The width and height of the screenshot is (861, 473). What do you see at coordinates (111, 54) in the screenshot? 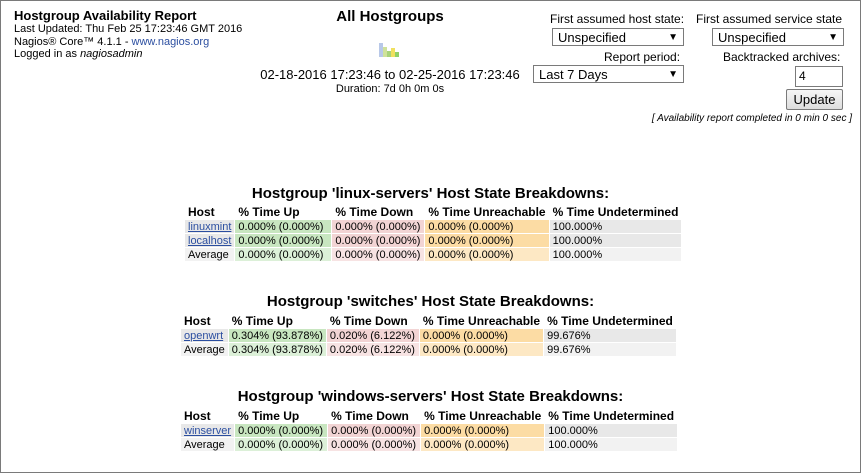
I see `logged-in-user: nagiosadmin` at bounding box center [111, 54].